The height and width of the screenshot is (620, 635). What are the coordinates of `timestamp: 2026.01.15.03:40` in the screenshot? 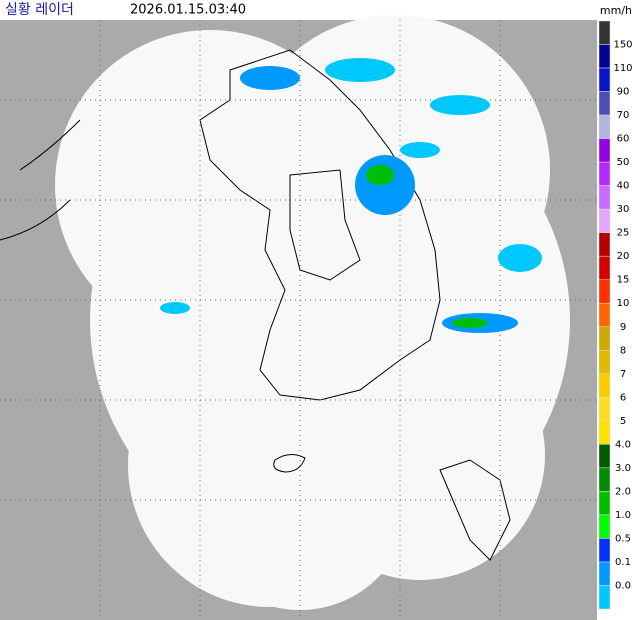 It's located at (188, 10).